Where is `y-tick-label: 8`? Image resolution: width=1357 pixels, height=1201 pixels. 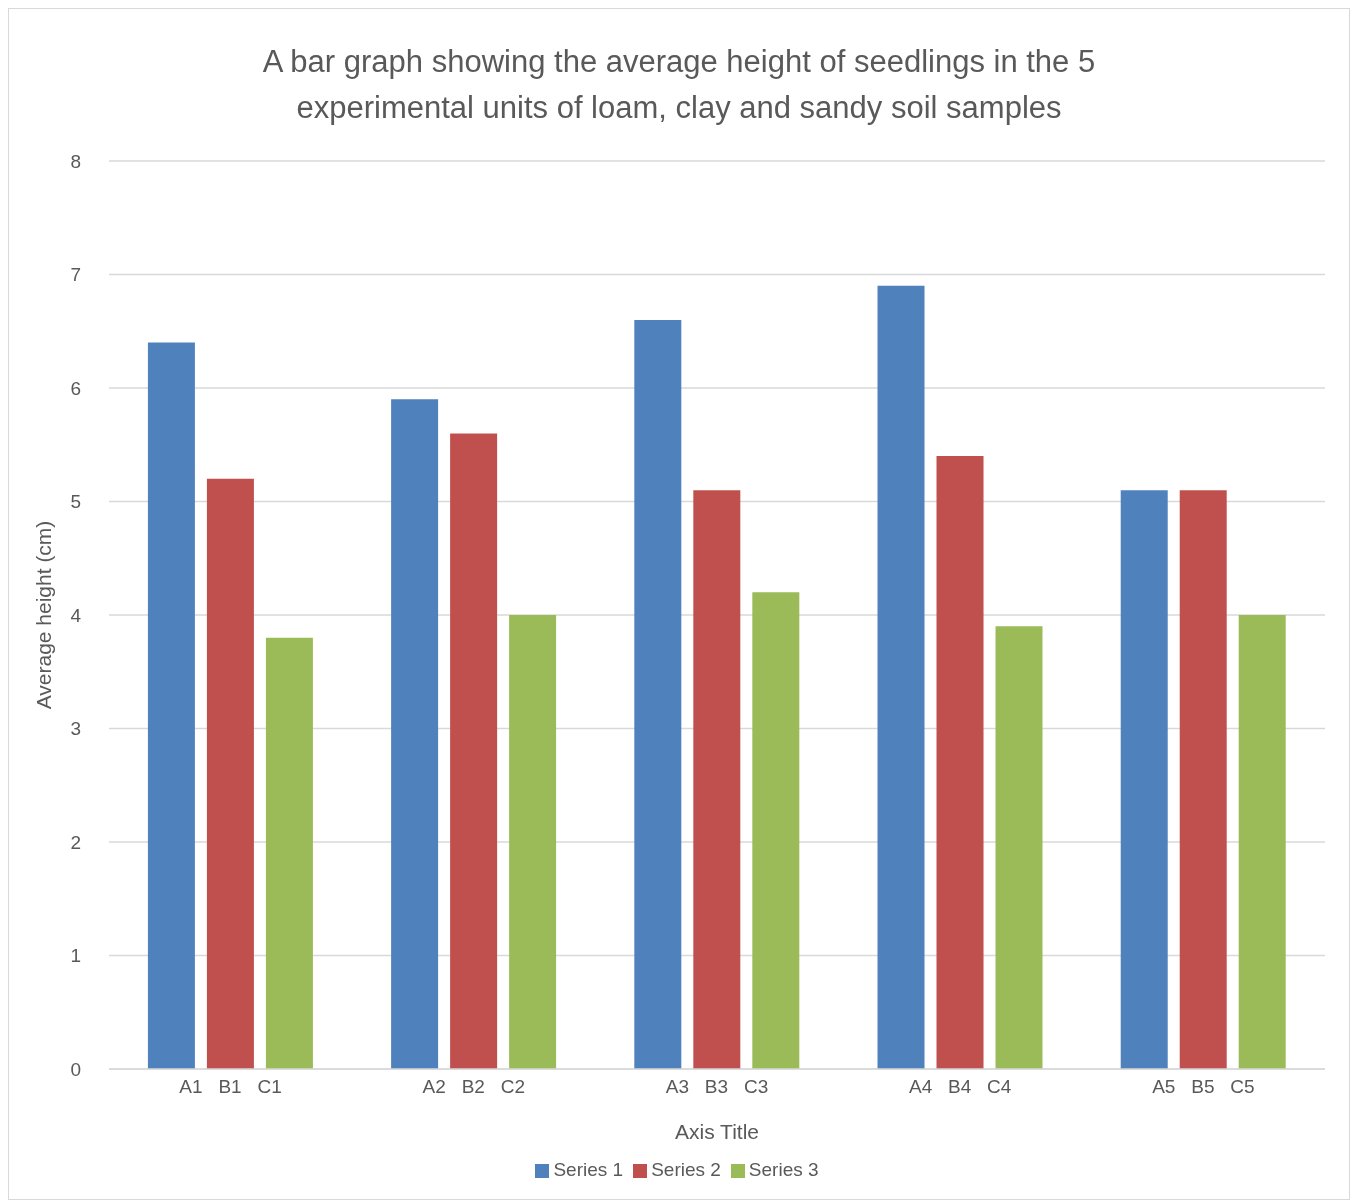
y-tick-label: 8 is located at coordinates (75, 161).